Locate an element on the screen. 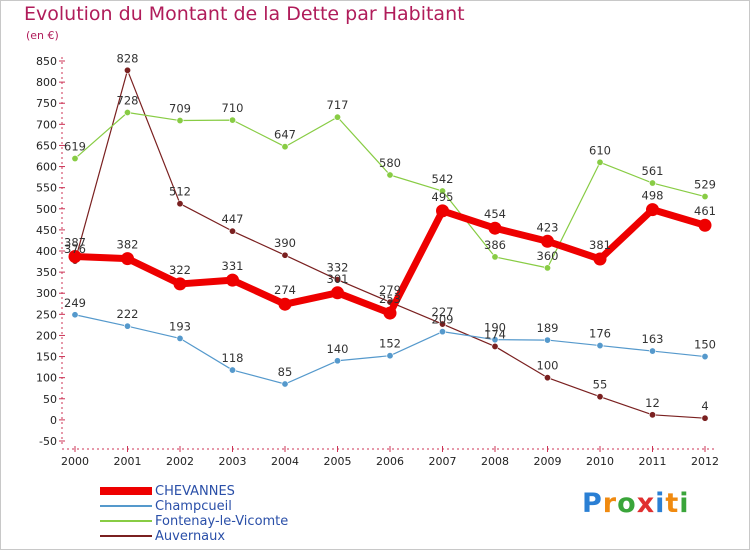 This screenshot has width=750, height=550. y-tick-label: 450 is located at coordinates (46, 230).